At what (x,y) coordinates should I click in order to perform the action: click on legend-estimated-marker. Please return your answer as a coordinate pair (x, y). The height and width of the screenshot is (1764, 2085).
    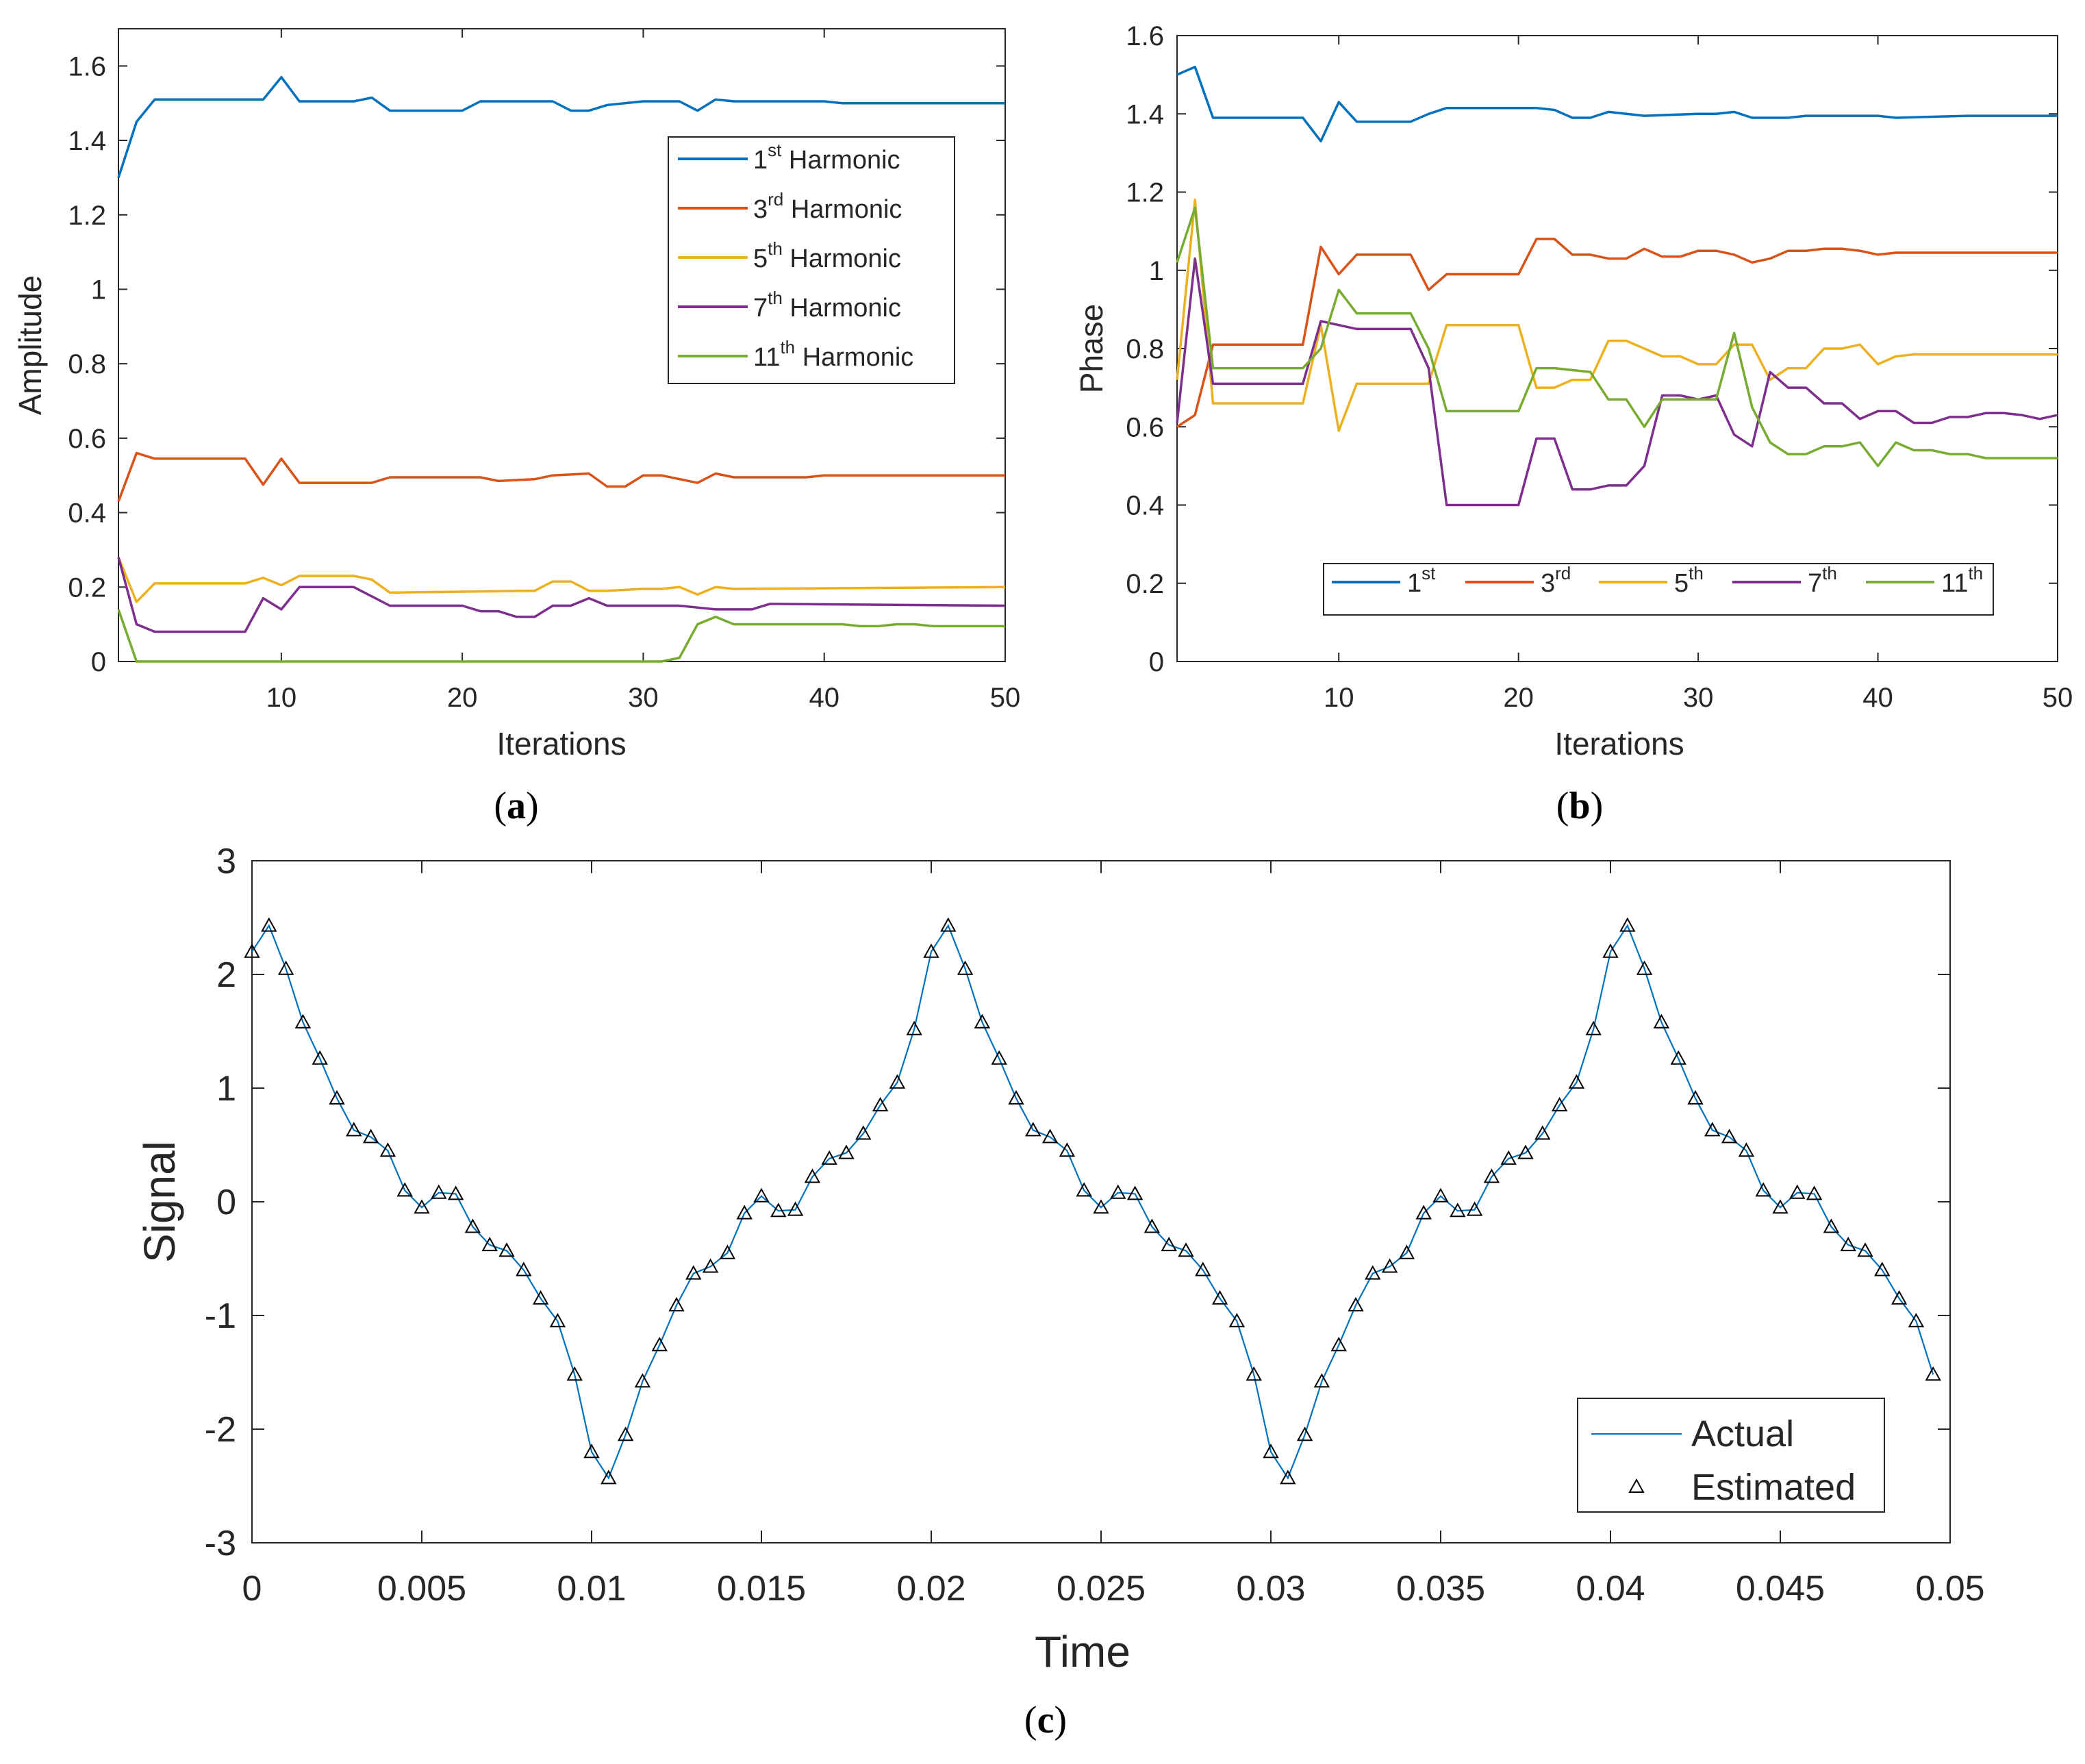
    Looking at the image, I should click on (1637, 1485).